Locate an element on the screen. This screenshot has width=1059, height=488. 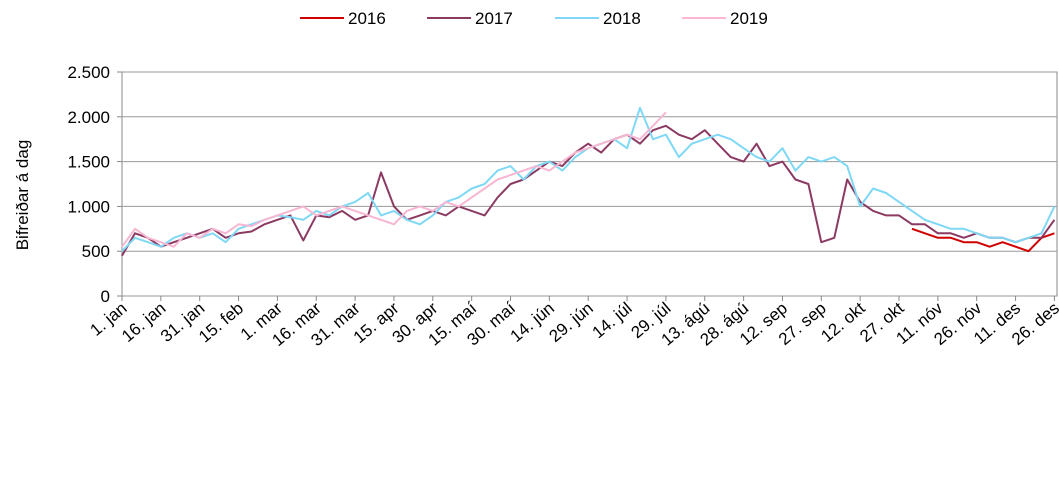
y-tick-label: 2.500 is located at coordinates (88, 72).